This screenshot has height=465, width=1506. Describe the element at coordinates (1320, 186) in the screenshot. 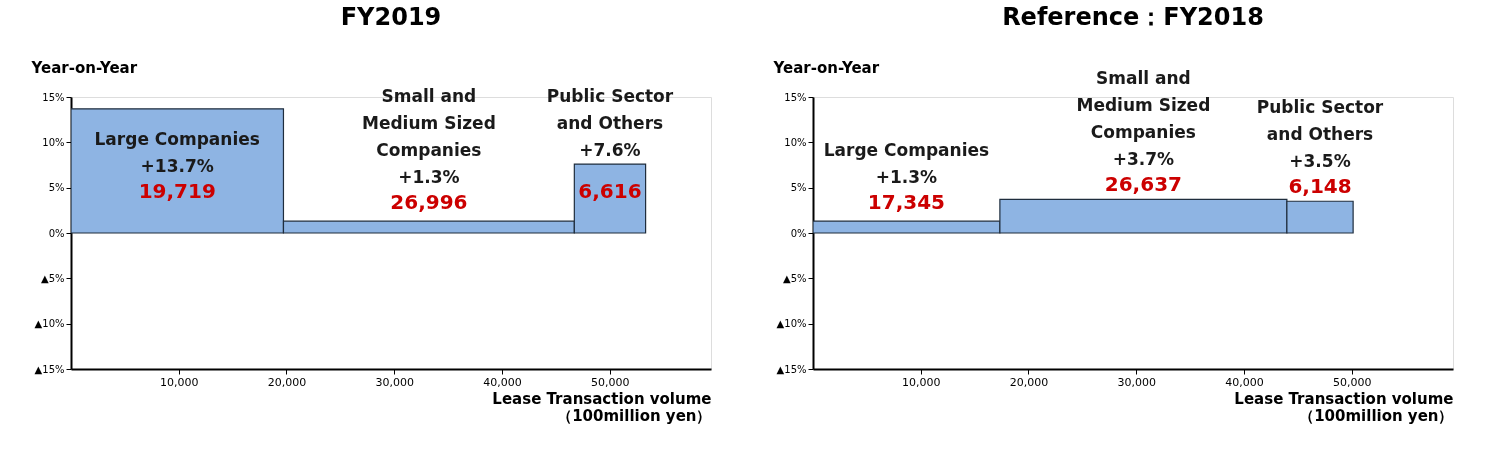

I see `annotation: 6,148` at that location.